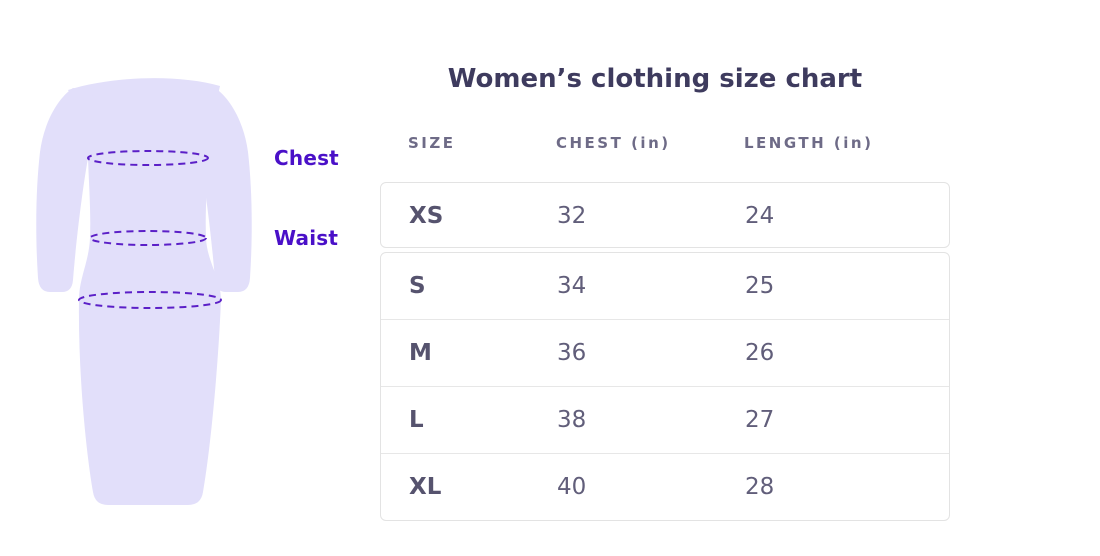 The width and height of the screenshot is (1100, 556). I want to click on cell-chest: 38, so click(572, 420).